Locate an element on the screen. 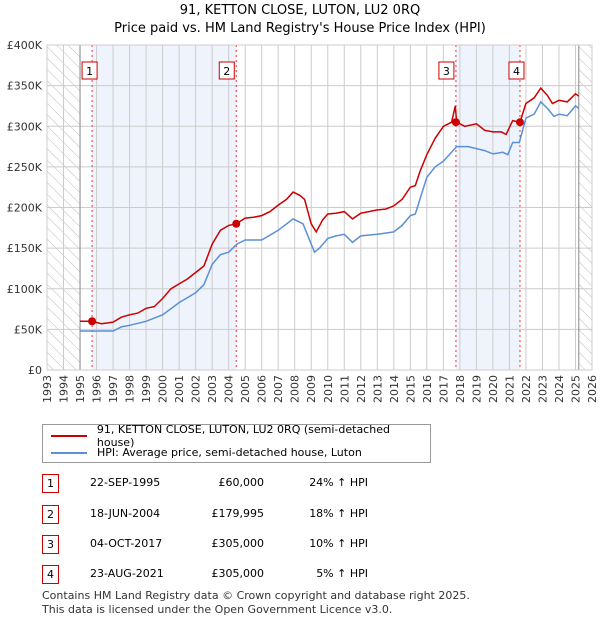  x-tick-label: 2011 is located at coordinates (344, 389).